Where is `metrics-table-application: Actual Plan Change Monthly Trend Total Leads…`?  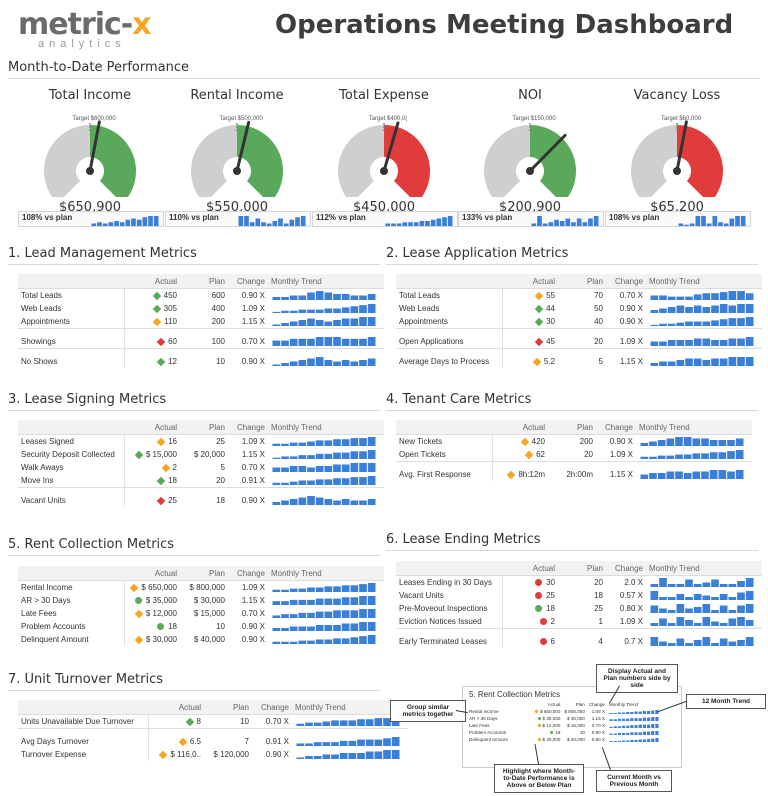
metrics-table-application: Actual Plan Change Monthly Trend Total Leads… is located at coordinates (579, 321).